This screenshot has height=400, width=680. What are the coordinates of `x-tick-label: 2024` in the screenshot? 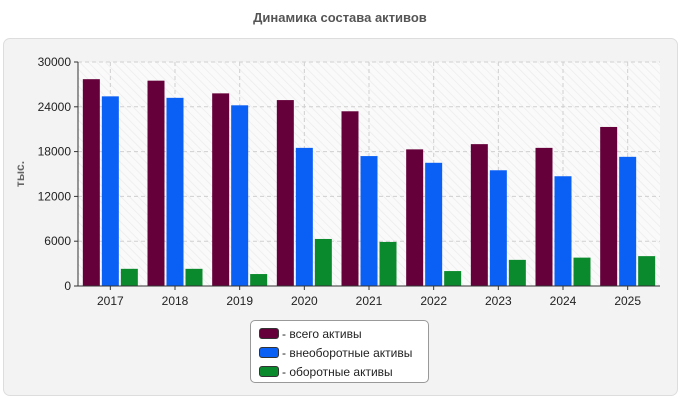 It's located at (563, 301).